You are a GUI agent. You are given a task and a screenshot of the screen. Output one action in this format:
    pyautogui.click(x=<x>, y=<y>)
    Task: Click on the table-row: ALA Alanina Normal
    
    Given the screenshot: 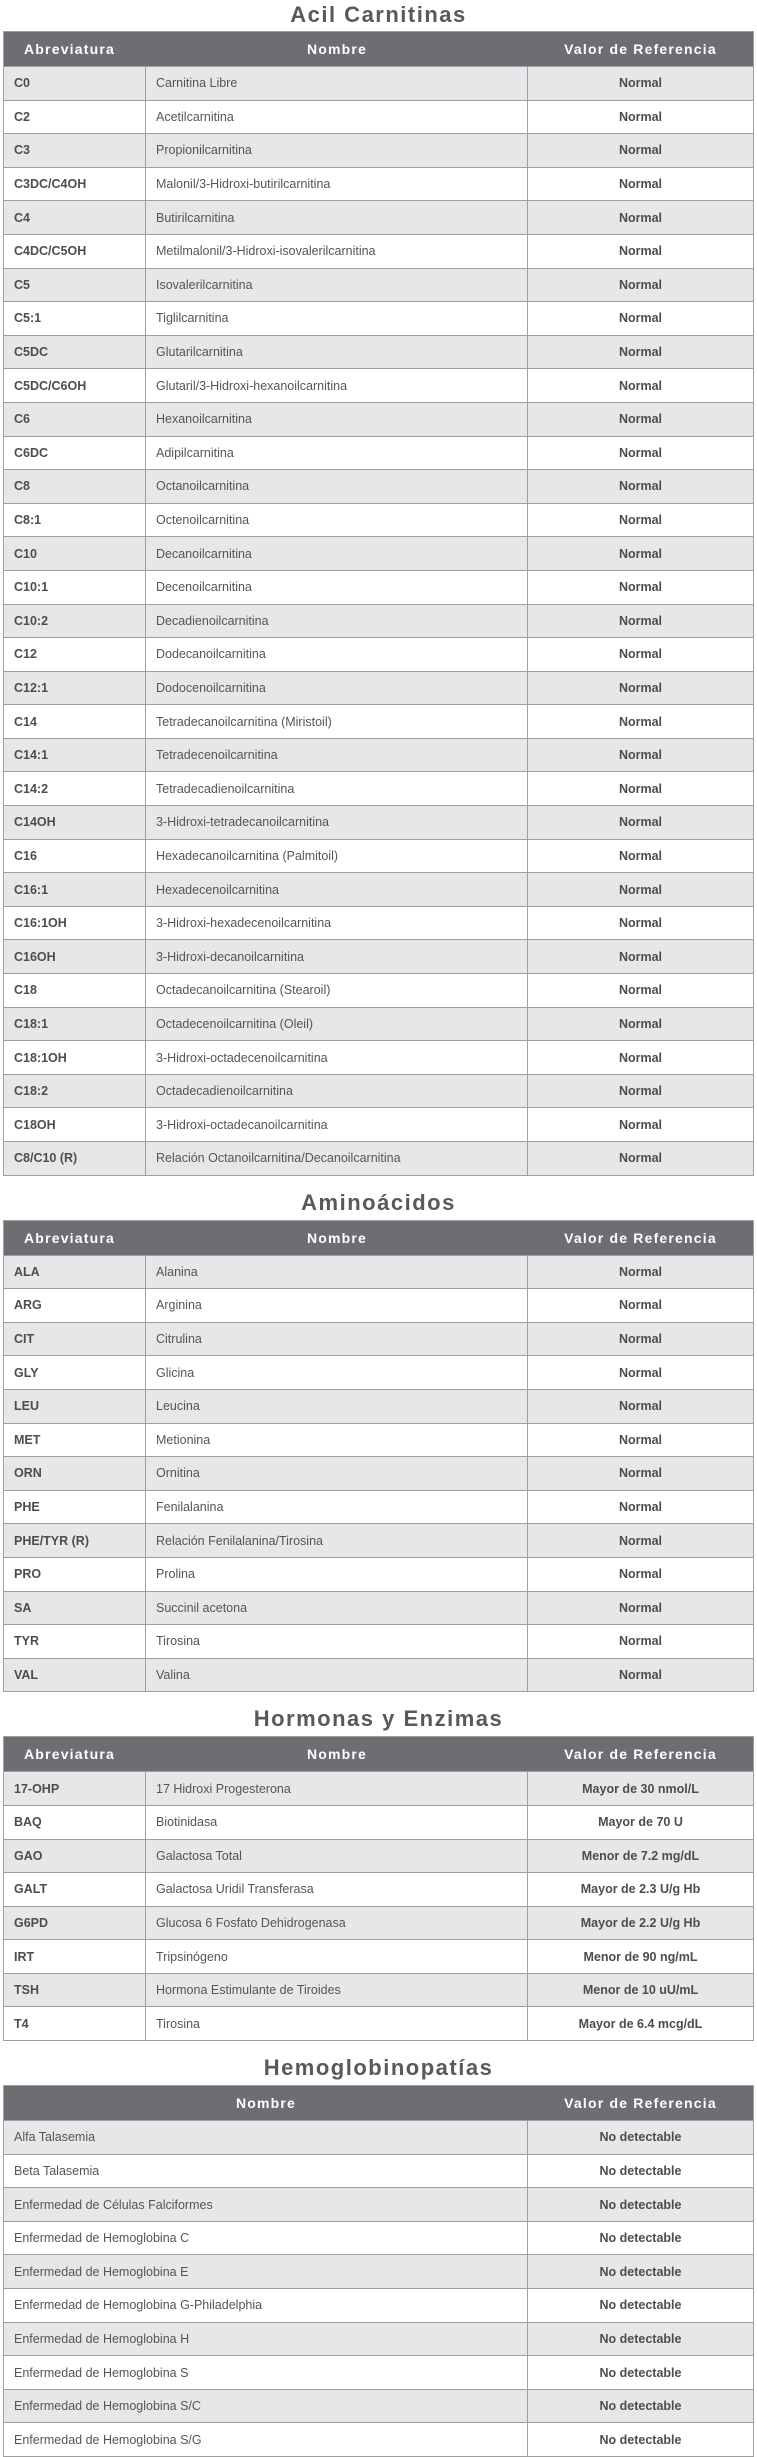 What is the action you would take?
    pyautogui.click(x=378, y=1271)
    